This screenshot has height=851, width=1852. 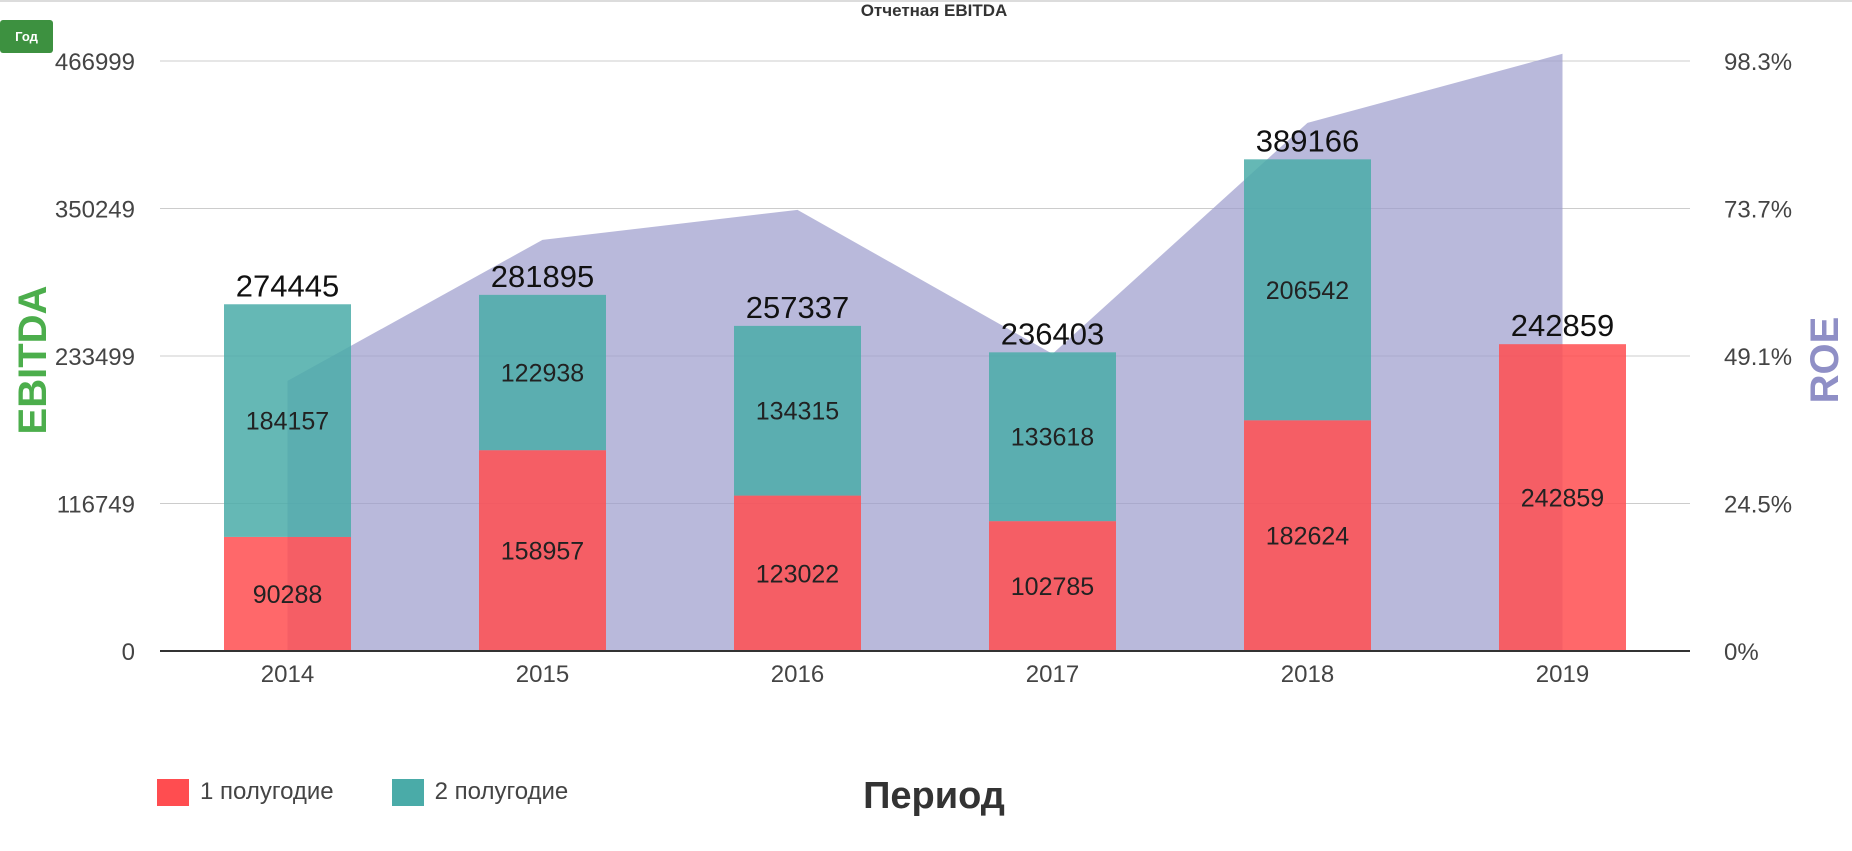 I want to click on data-label-half2: 122938, so click(x=542, y=374).